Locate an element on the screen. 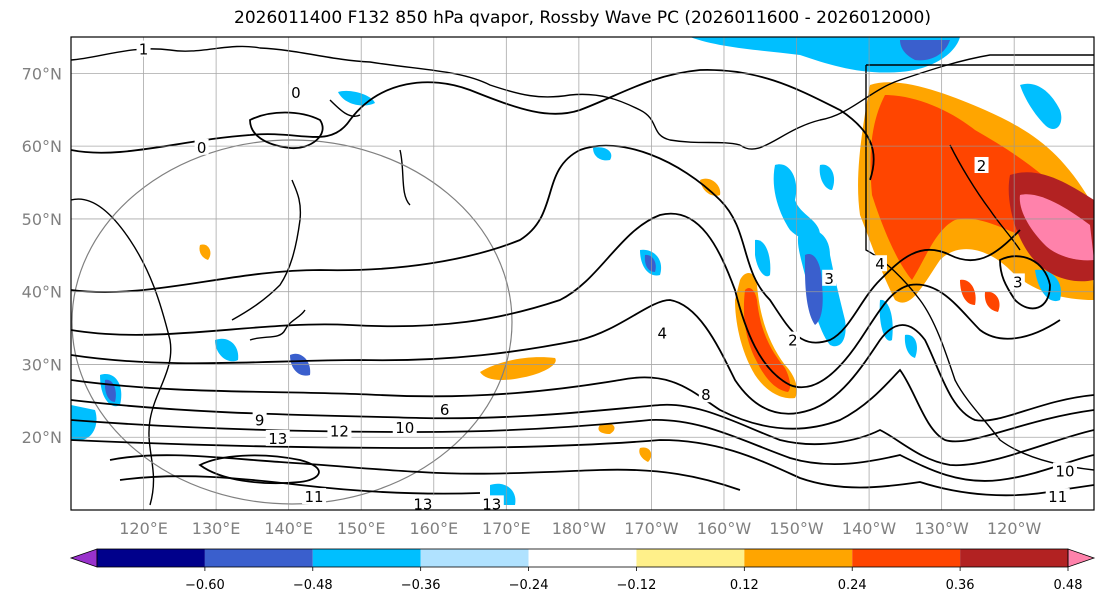 Image resolution: width=1105 pixels, height=604 pixels. lon-label: 130°E is located at coordinates (216, 528).